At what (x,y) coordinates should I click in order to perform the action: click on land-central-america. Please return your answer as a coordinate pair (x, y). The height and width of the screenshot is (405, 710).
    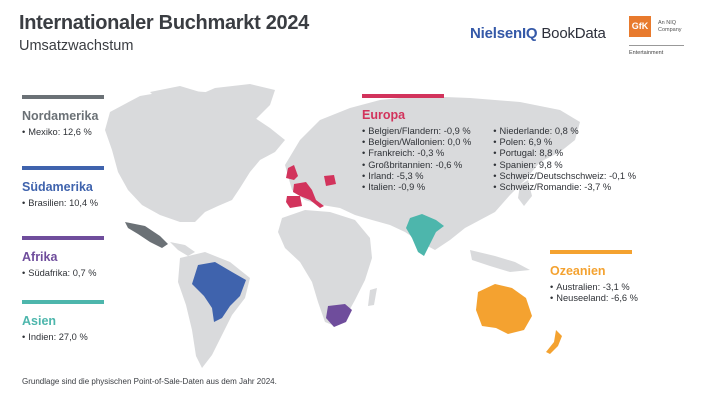
    Looking at the image, I should click on (182, 249).